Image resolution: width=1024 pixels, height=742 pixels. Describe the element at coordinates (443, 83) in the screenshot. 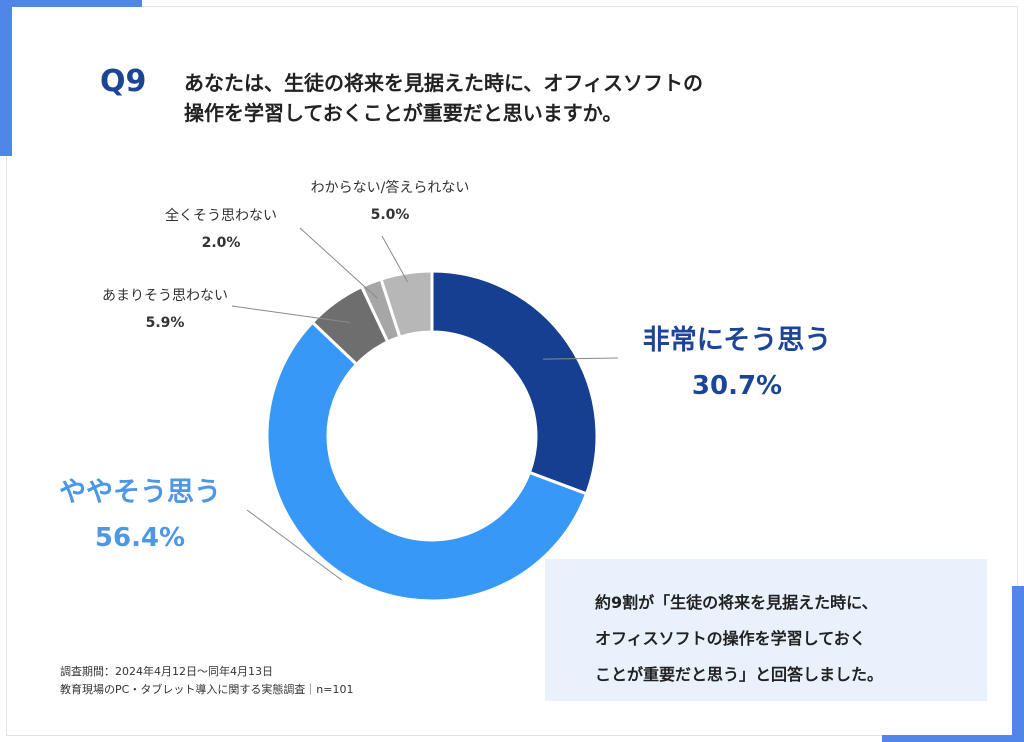

I see `question-line: あなたは、生徒の将来を見据えた時に、オフィスソフトの` at that location.